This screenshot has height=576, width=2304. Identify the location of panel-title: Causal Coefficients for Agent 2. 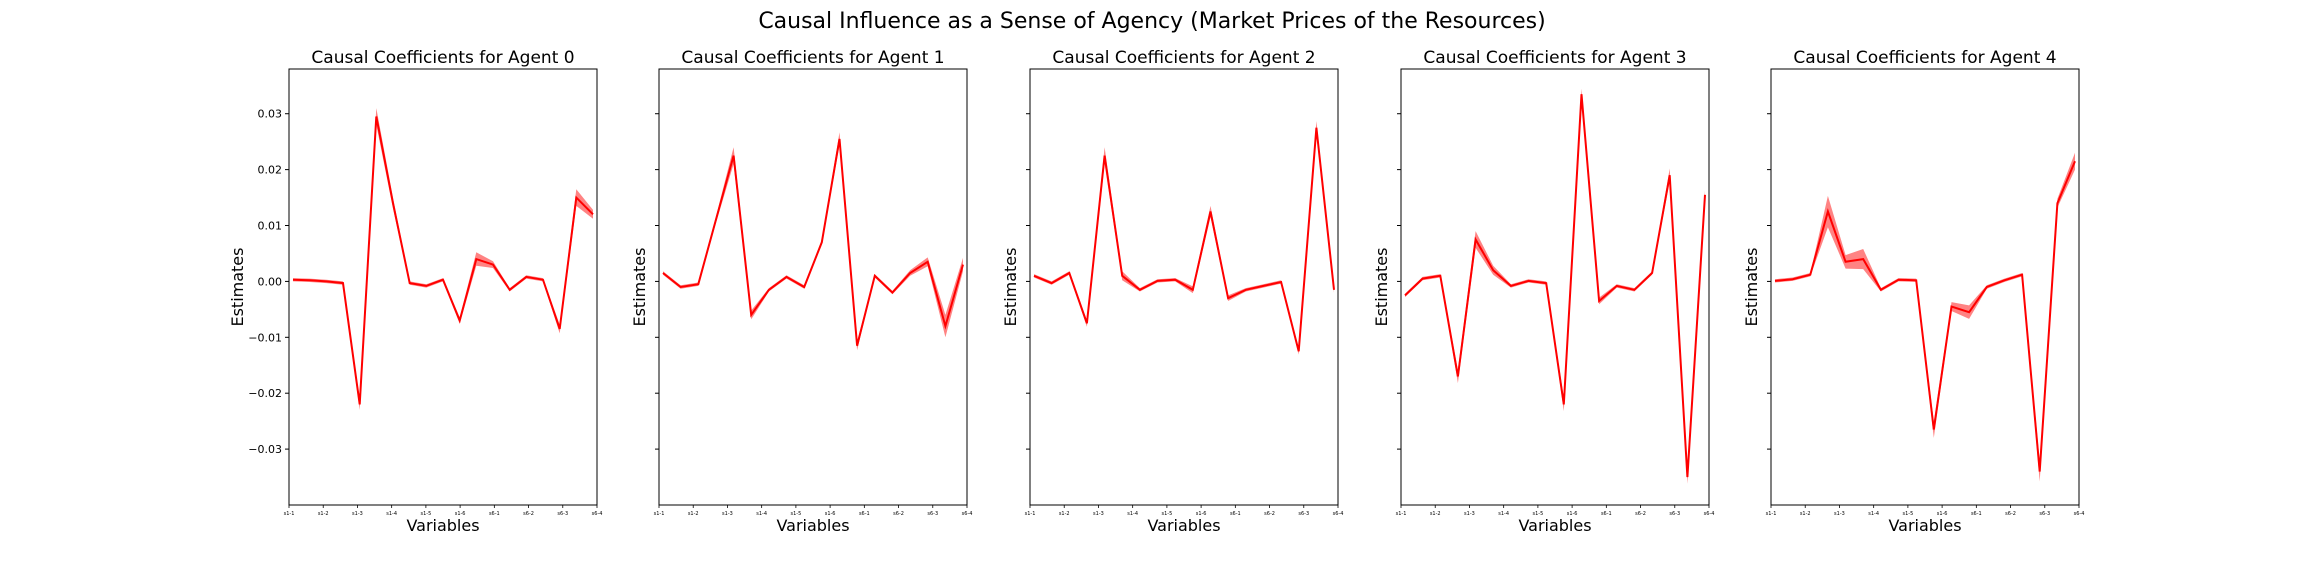
(1183, 58).